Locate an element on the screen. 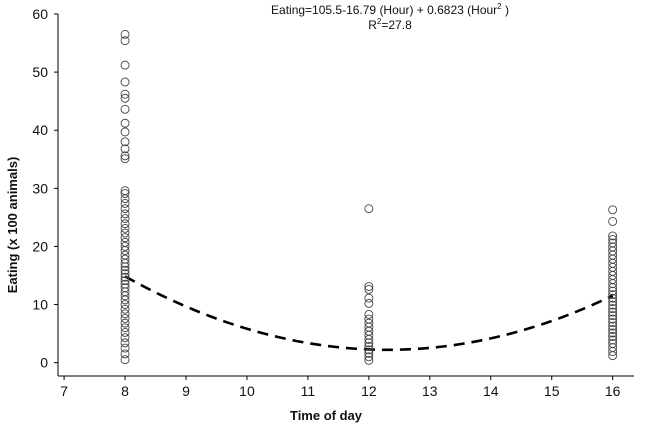  r-squared-exponent: 2 is located at coordinates (379, 21).